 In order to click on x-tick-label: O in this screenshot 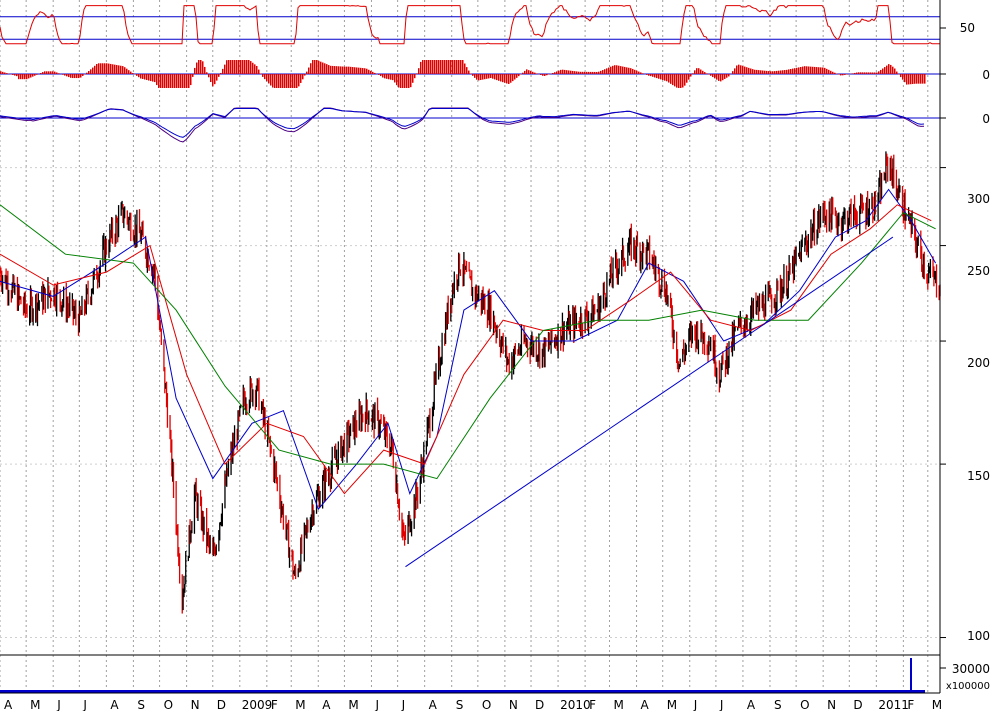, I will do `click(486, 704)`.